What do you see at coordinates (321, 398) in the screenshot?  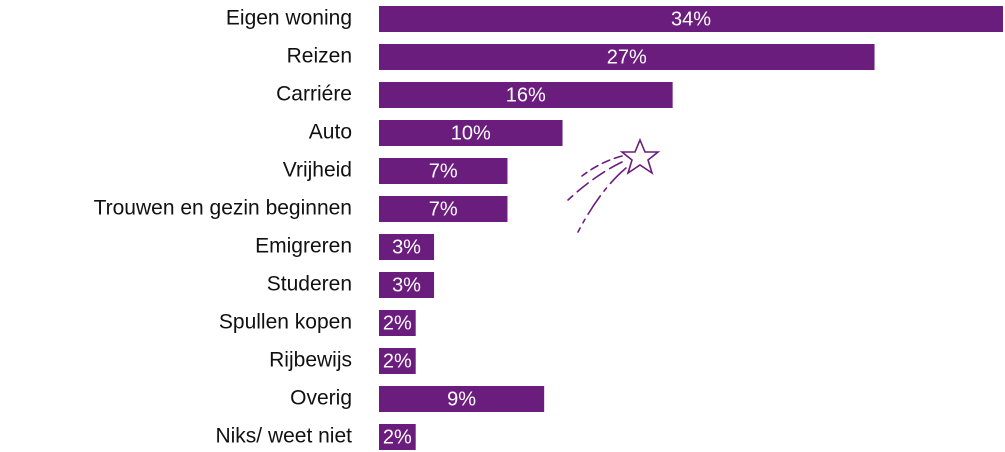 I see `category-label: Overig` at bounding box center [321, 398].